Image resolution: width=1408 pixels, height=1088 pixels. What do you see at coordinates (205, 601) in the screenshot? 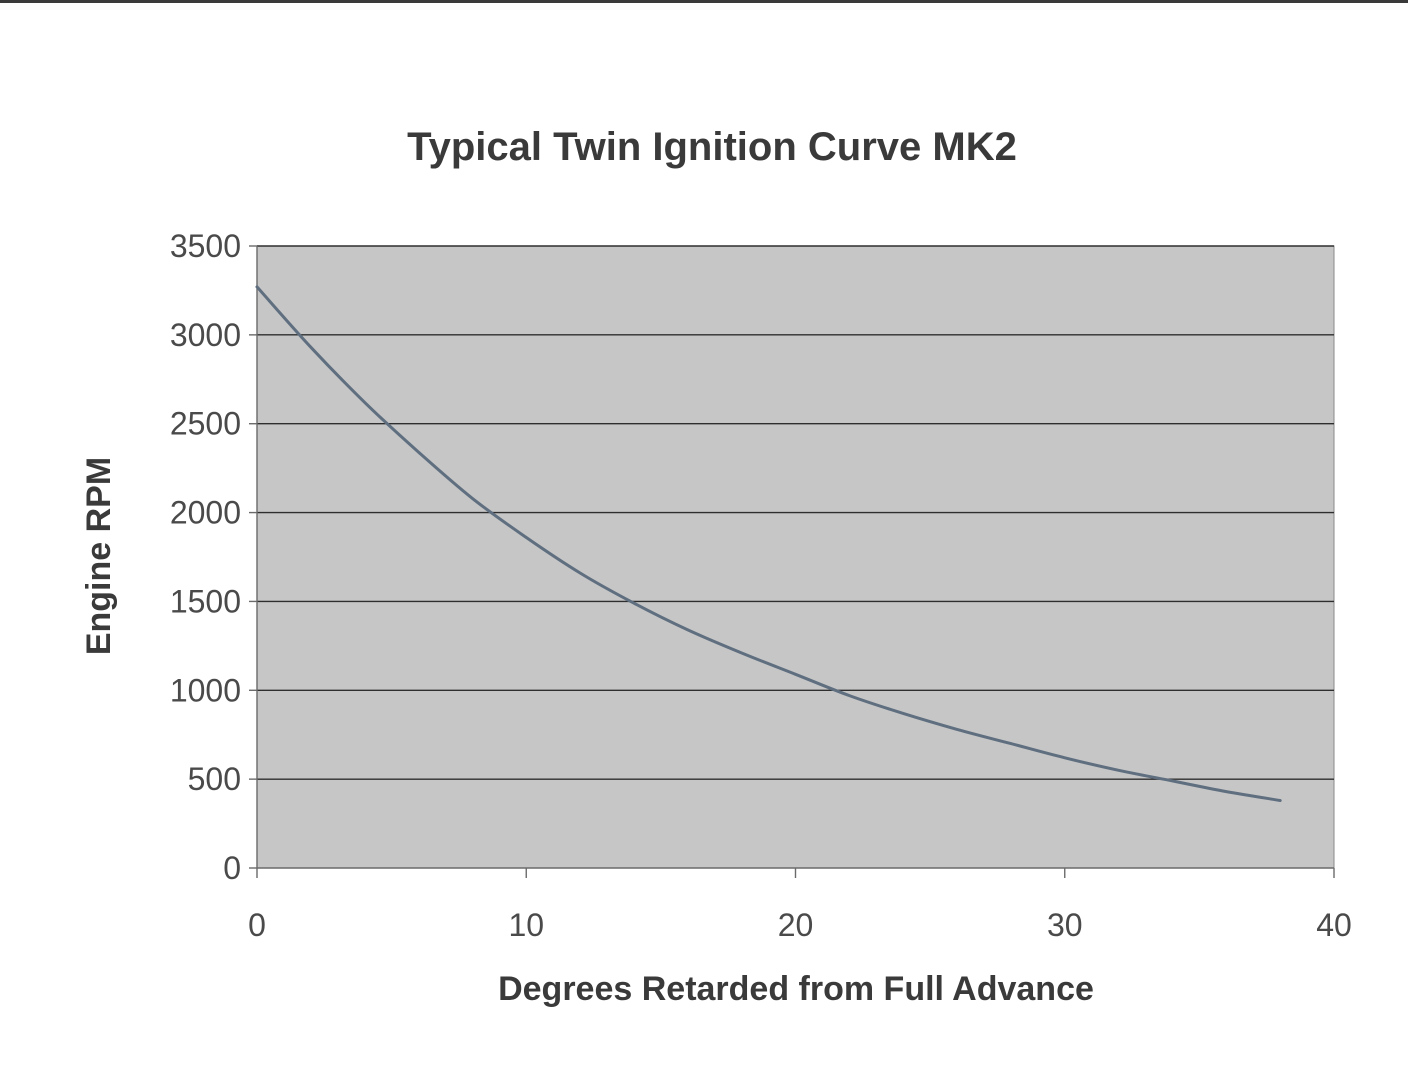
I see `y-tick-label-1500: 1500` at bounding box center [205, 601].